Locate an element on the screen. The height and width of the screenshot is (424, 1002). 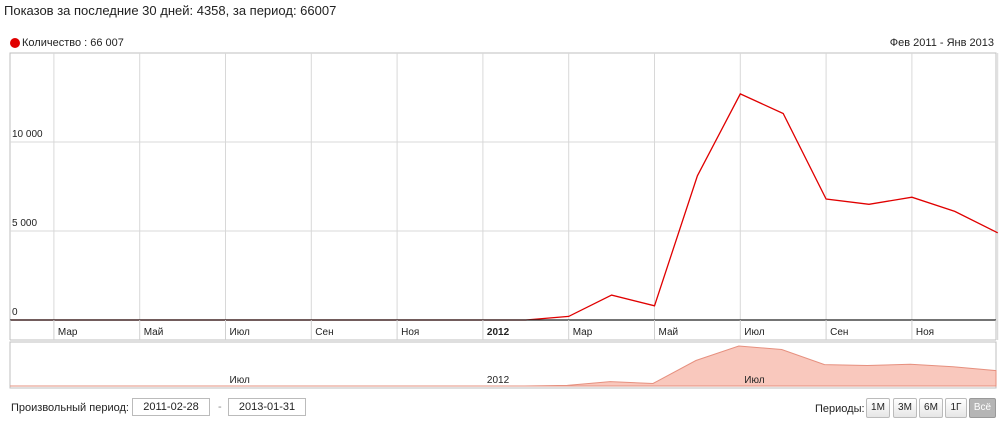
y-tick-label: 0 is located at coordinates (15, 312).